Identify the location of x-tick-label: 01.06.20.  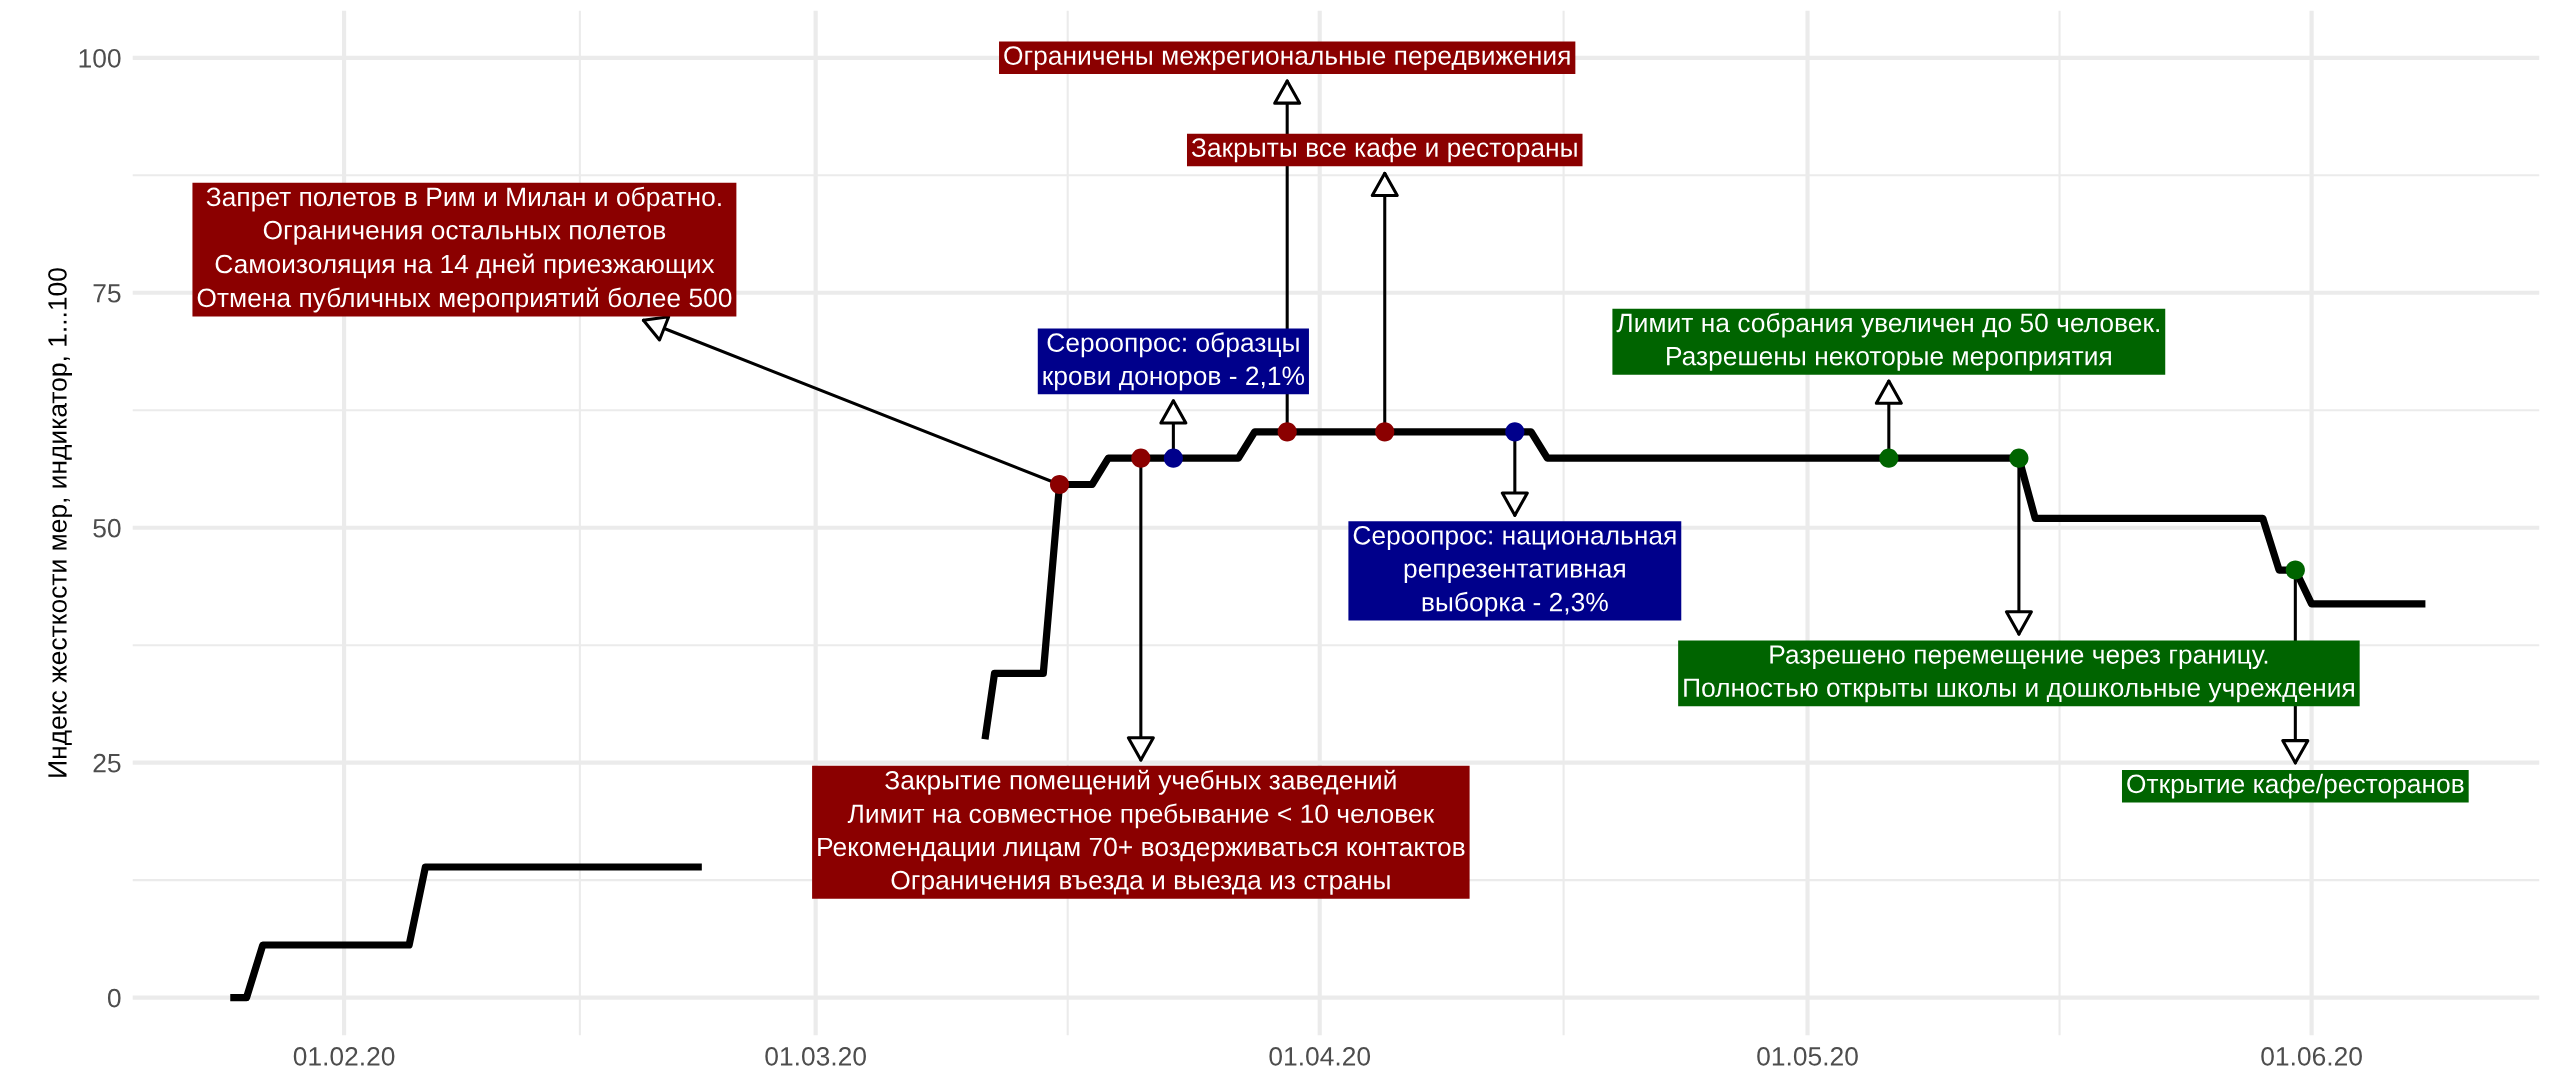
(2311, 1056).